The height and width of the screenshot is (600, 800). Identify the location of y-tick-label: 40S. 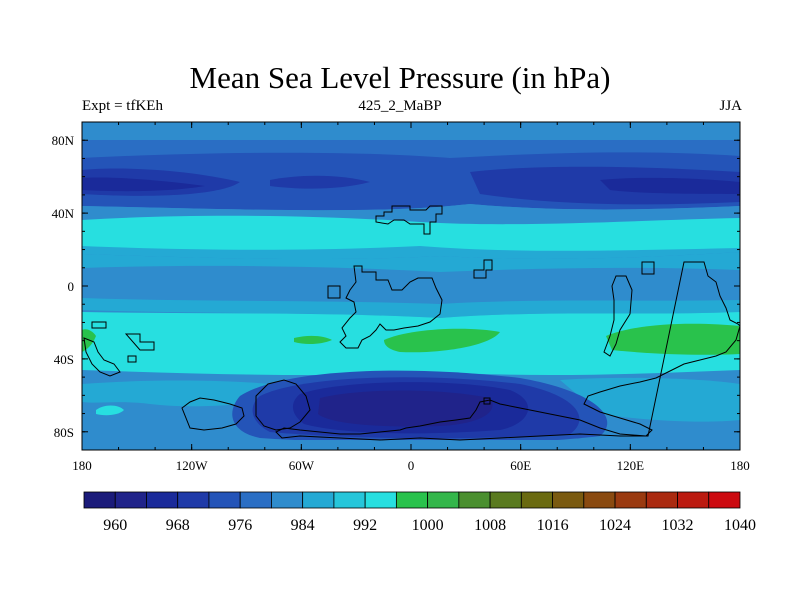
(64, 359).